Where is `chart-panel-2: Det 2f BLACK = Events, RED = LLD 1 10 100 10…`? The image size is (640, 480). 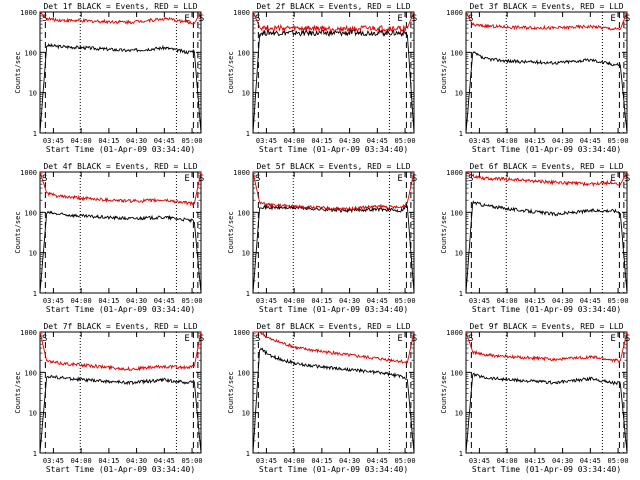 chart-panel-2: Det 2f BLACK = Events, RED = LLD 1 10 100 10… is located at coordinates (322, 78).